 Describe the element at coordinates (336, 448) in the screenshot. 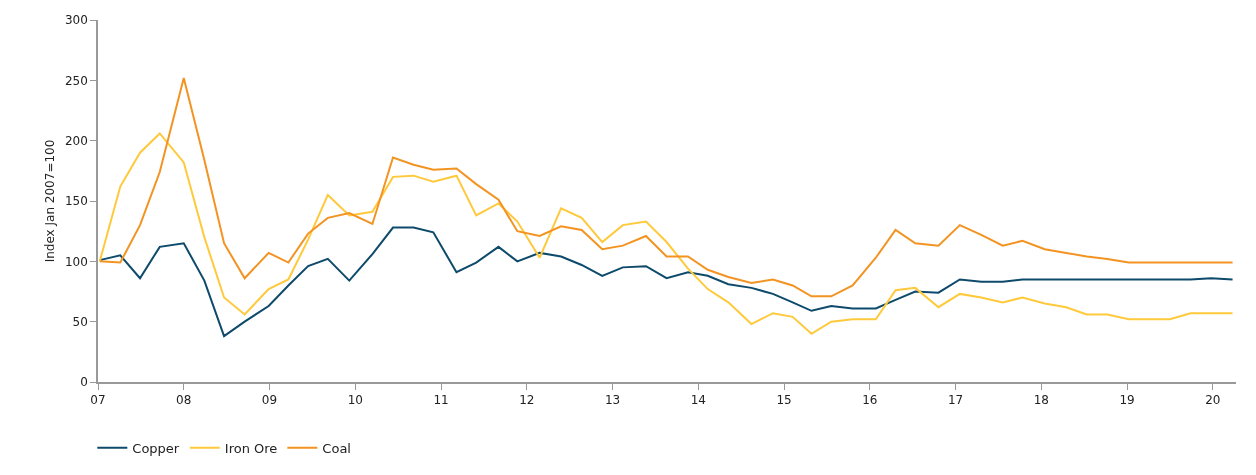

I see `legend-label: Coal` at that location.